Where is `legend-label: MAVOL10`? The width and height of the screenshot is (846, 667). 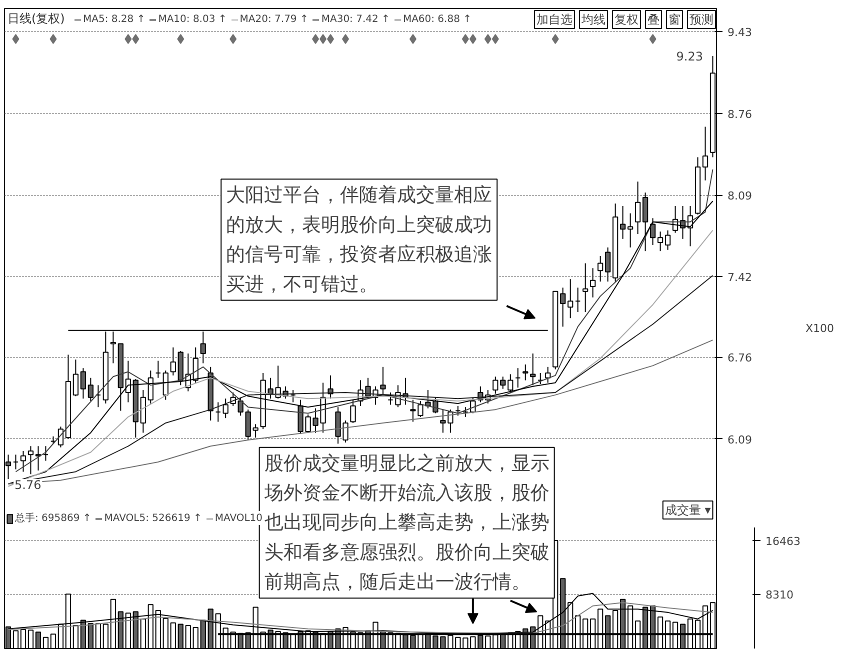
legend-label: MAVOL10 is located at coordinates (238, 518).